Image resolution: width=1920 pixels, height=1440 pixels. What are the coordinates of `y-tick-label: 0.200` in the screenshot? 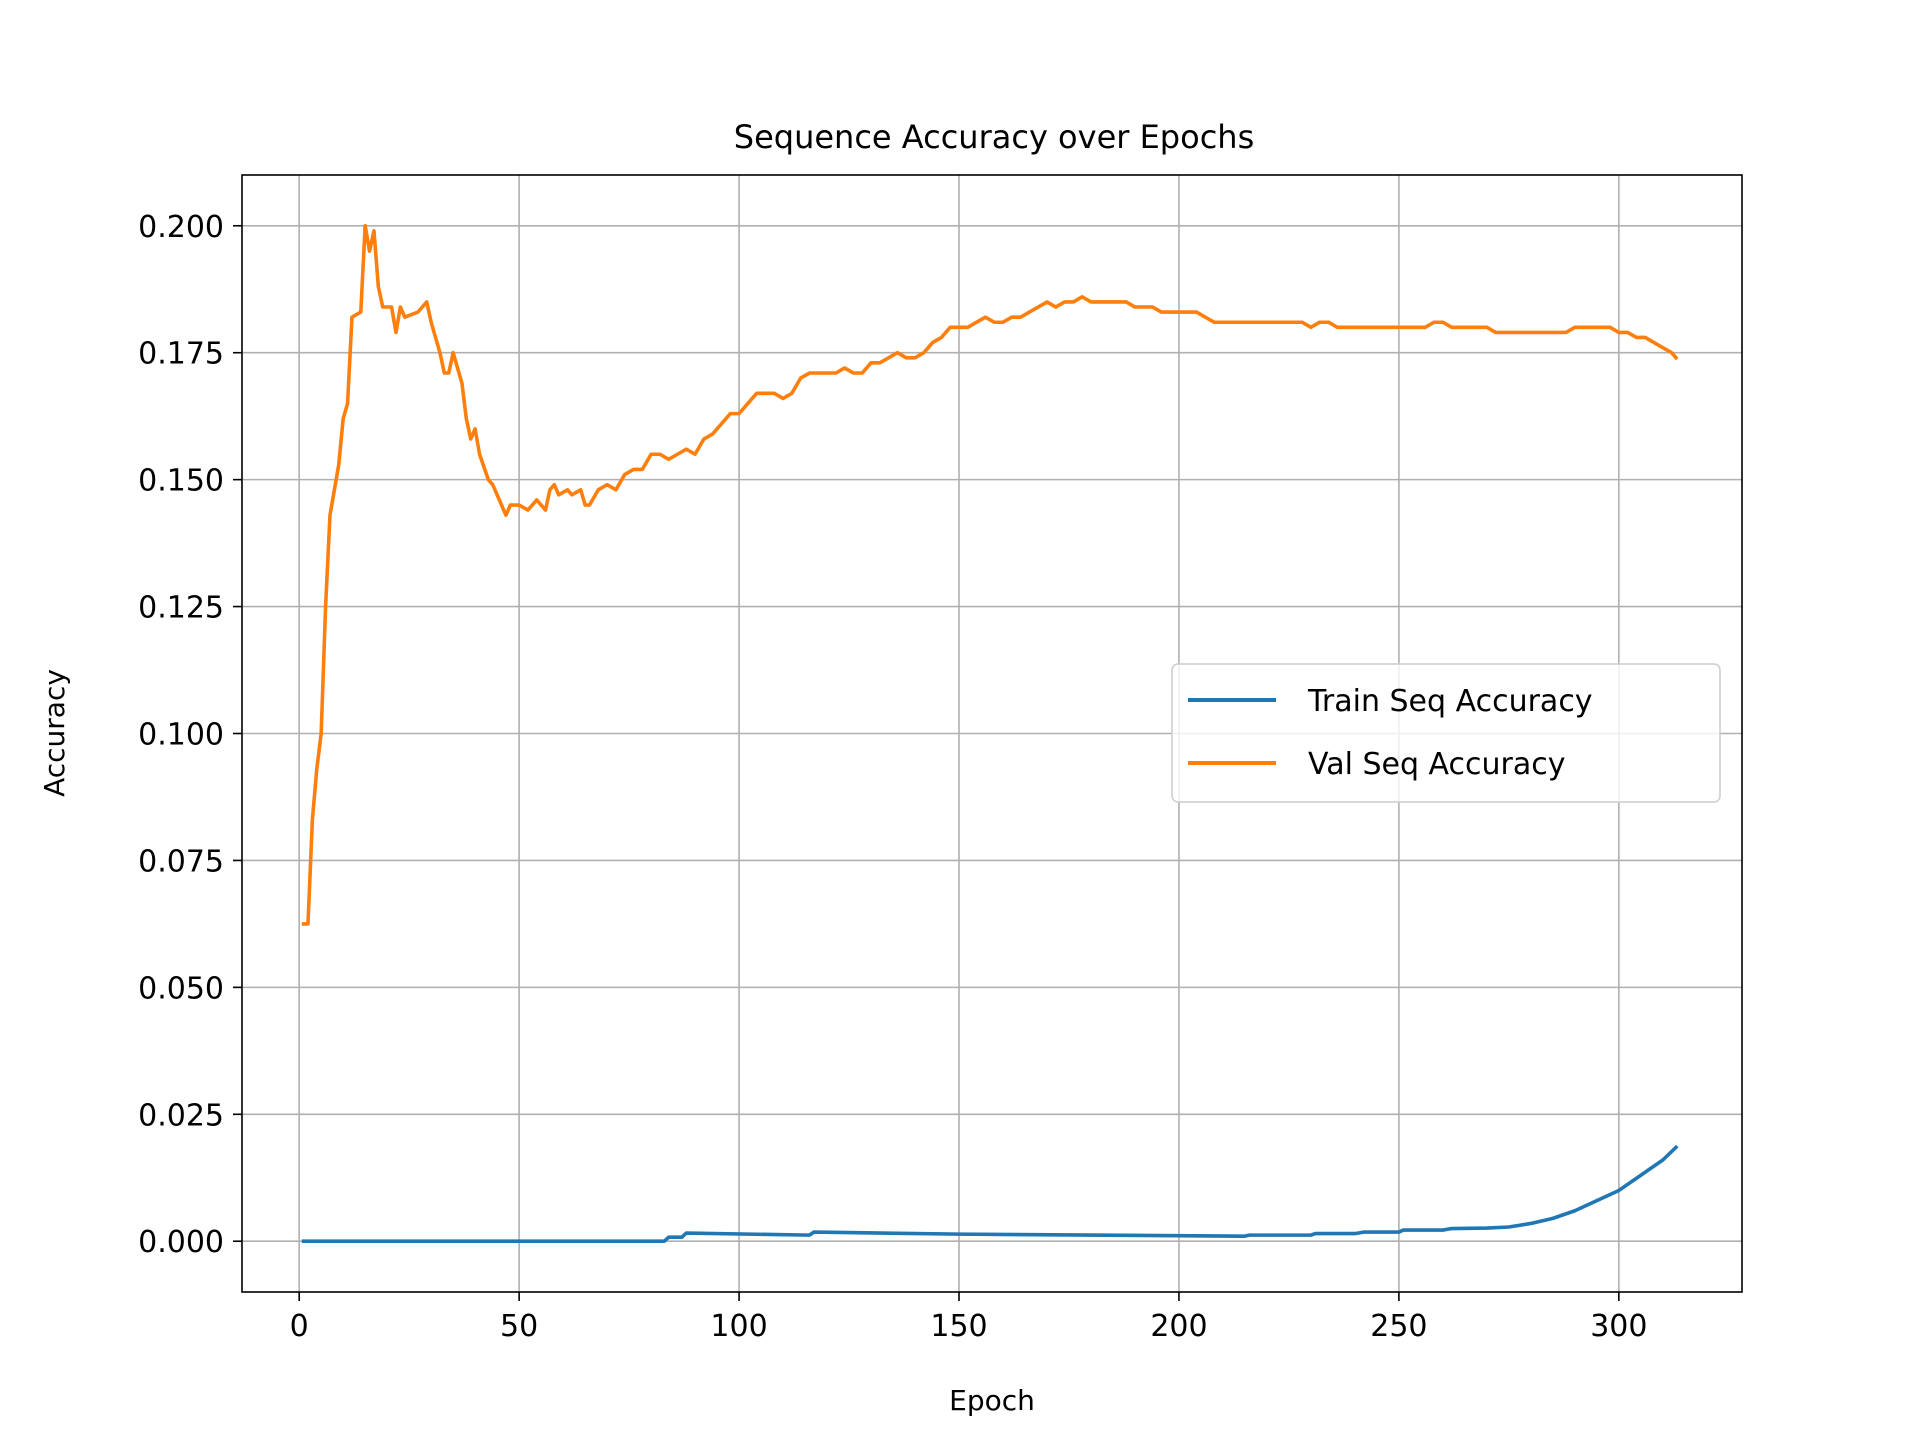 It's located at (181, 227).